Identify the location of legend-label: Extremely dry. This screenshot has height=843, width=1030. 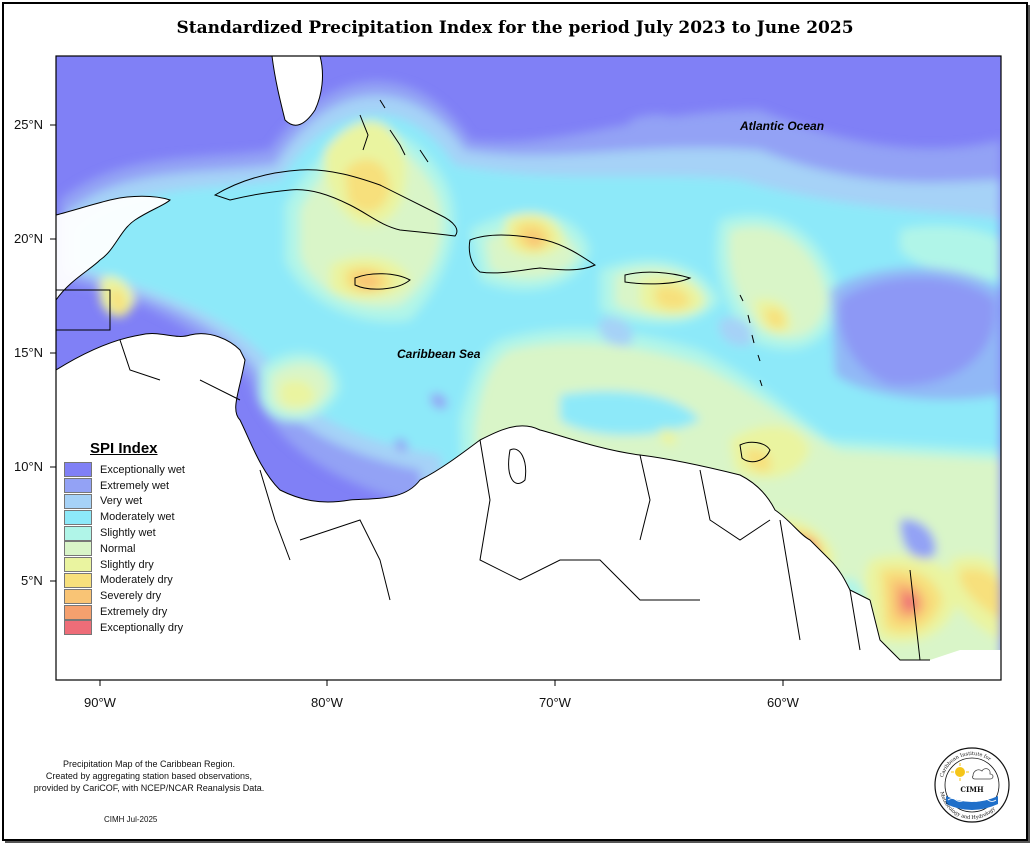
(134, 612).